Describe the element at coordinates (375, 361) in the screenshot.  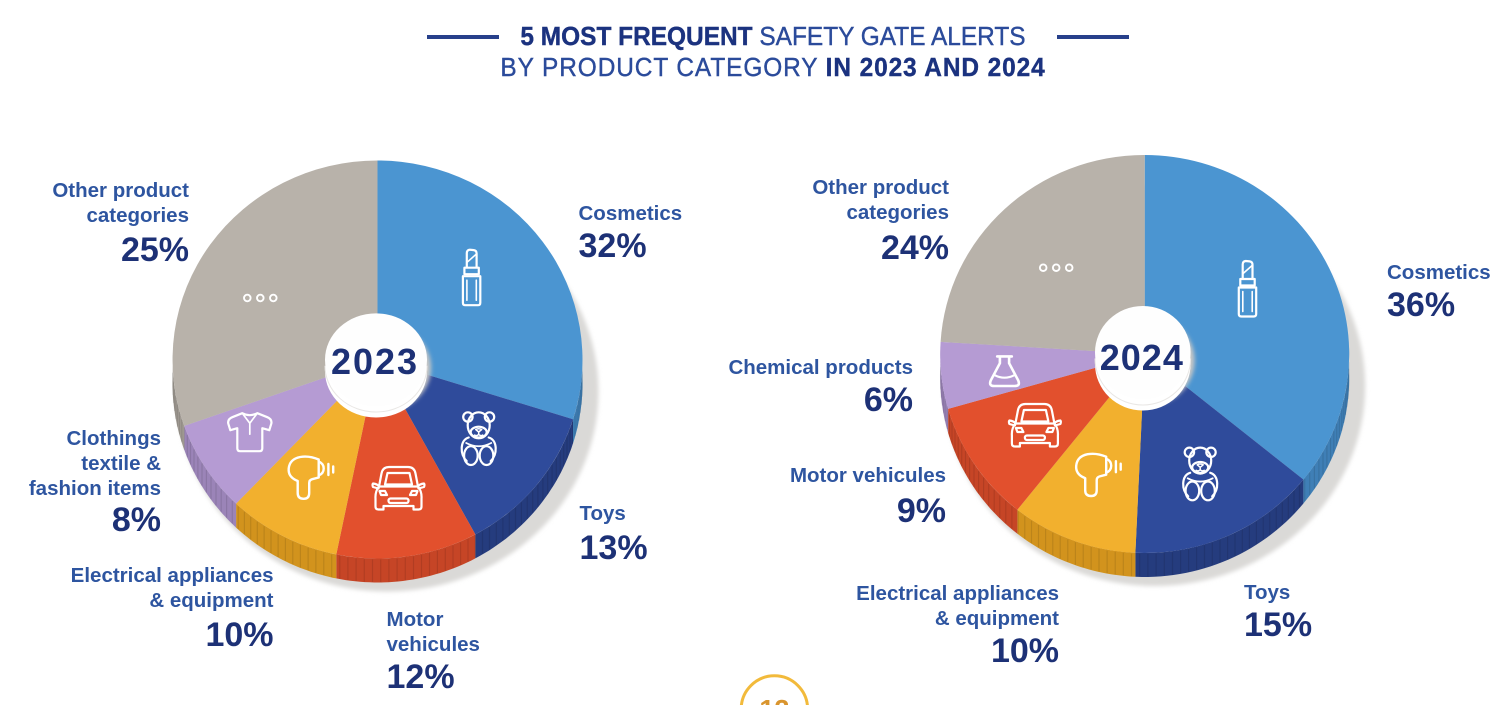
I see `svg-text: 2023` at that location.